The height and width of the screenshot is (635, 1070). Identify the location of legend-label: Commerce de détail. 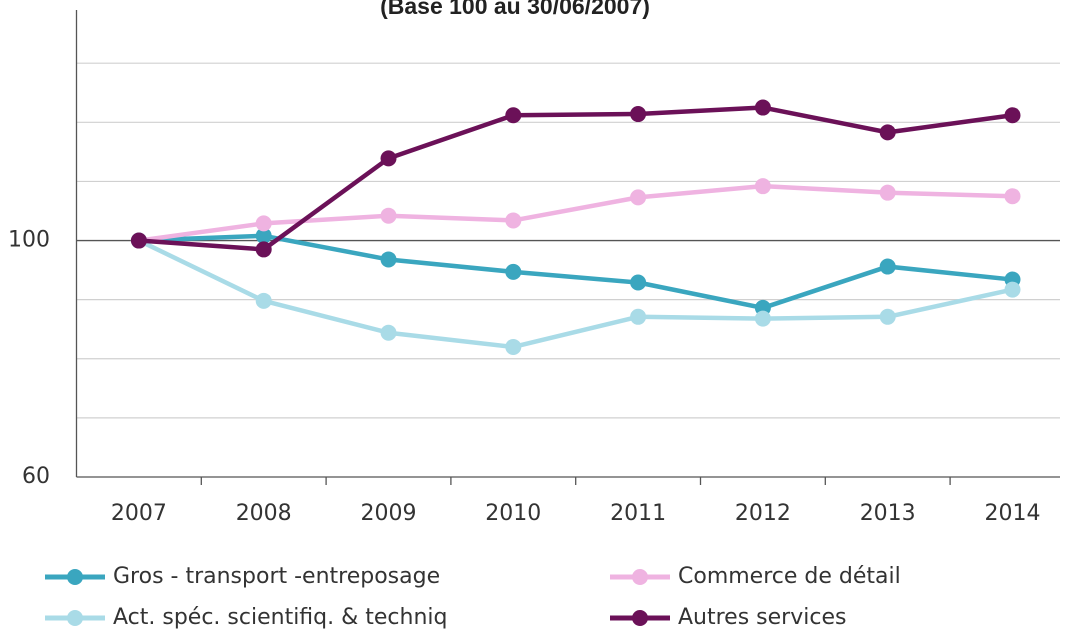
(789, 576).